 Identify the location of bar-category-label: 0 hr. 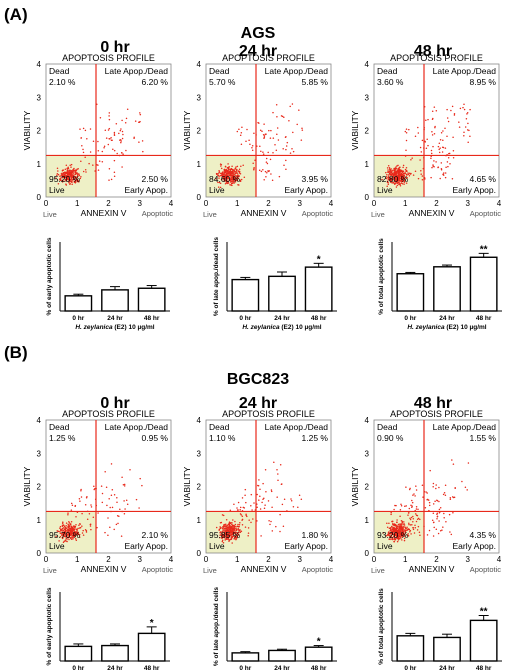
(78, 318).